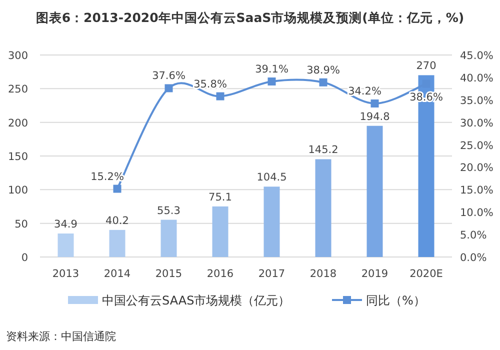 The image size is (500, 350). What do you see at coordinates (473, 258) in the screenshot?
I see `y2-tick-label: 0.0%` at bounding box center [473, 258].